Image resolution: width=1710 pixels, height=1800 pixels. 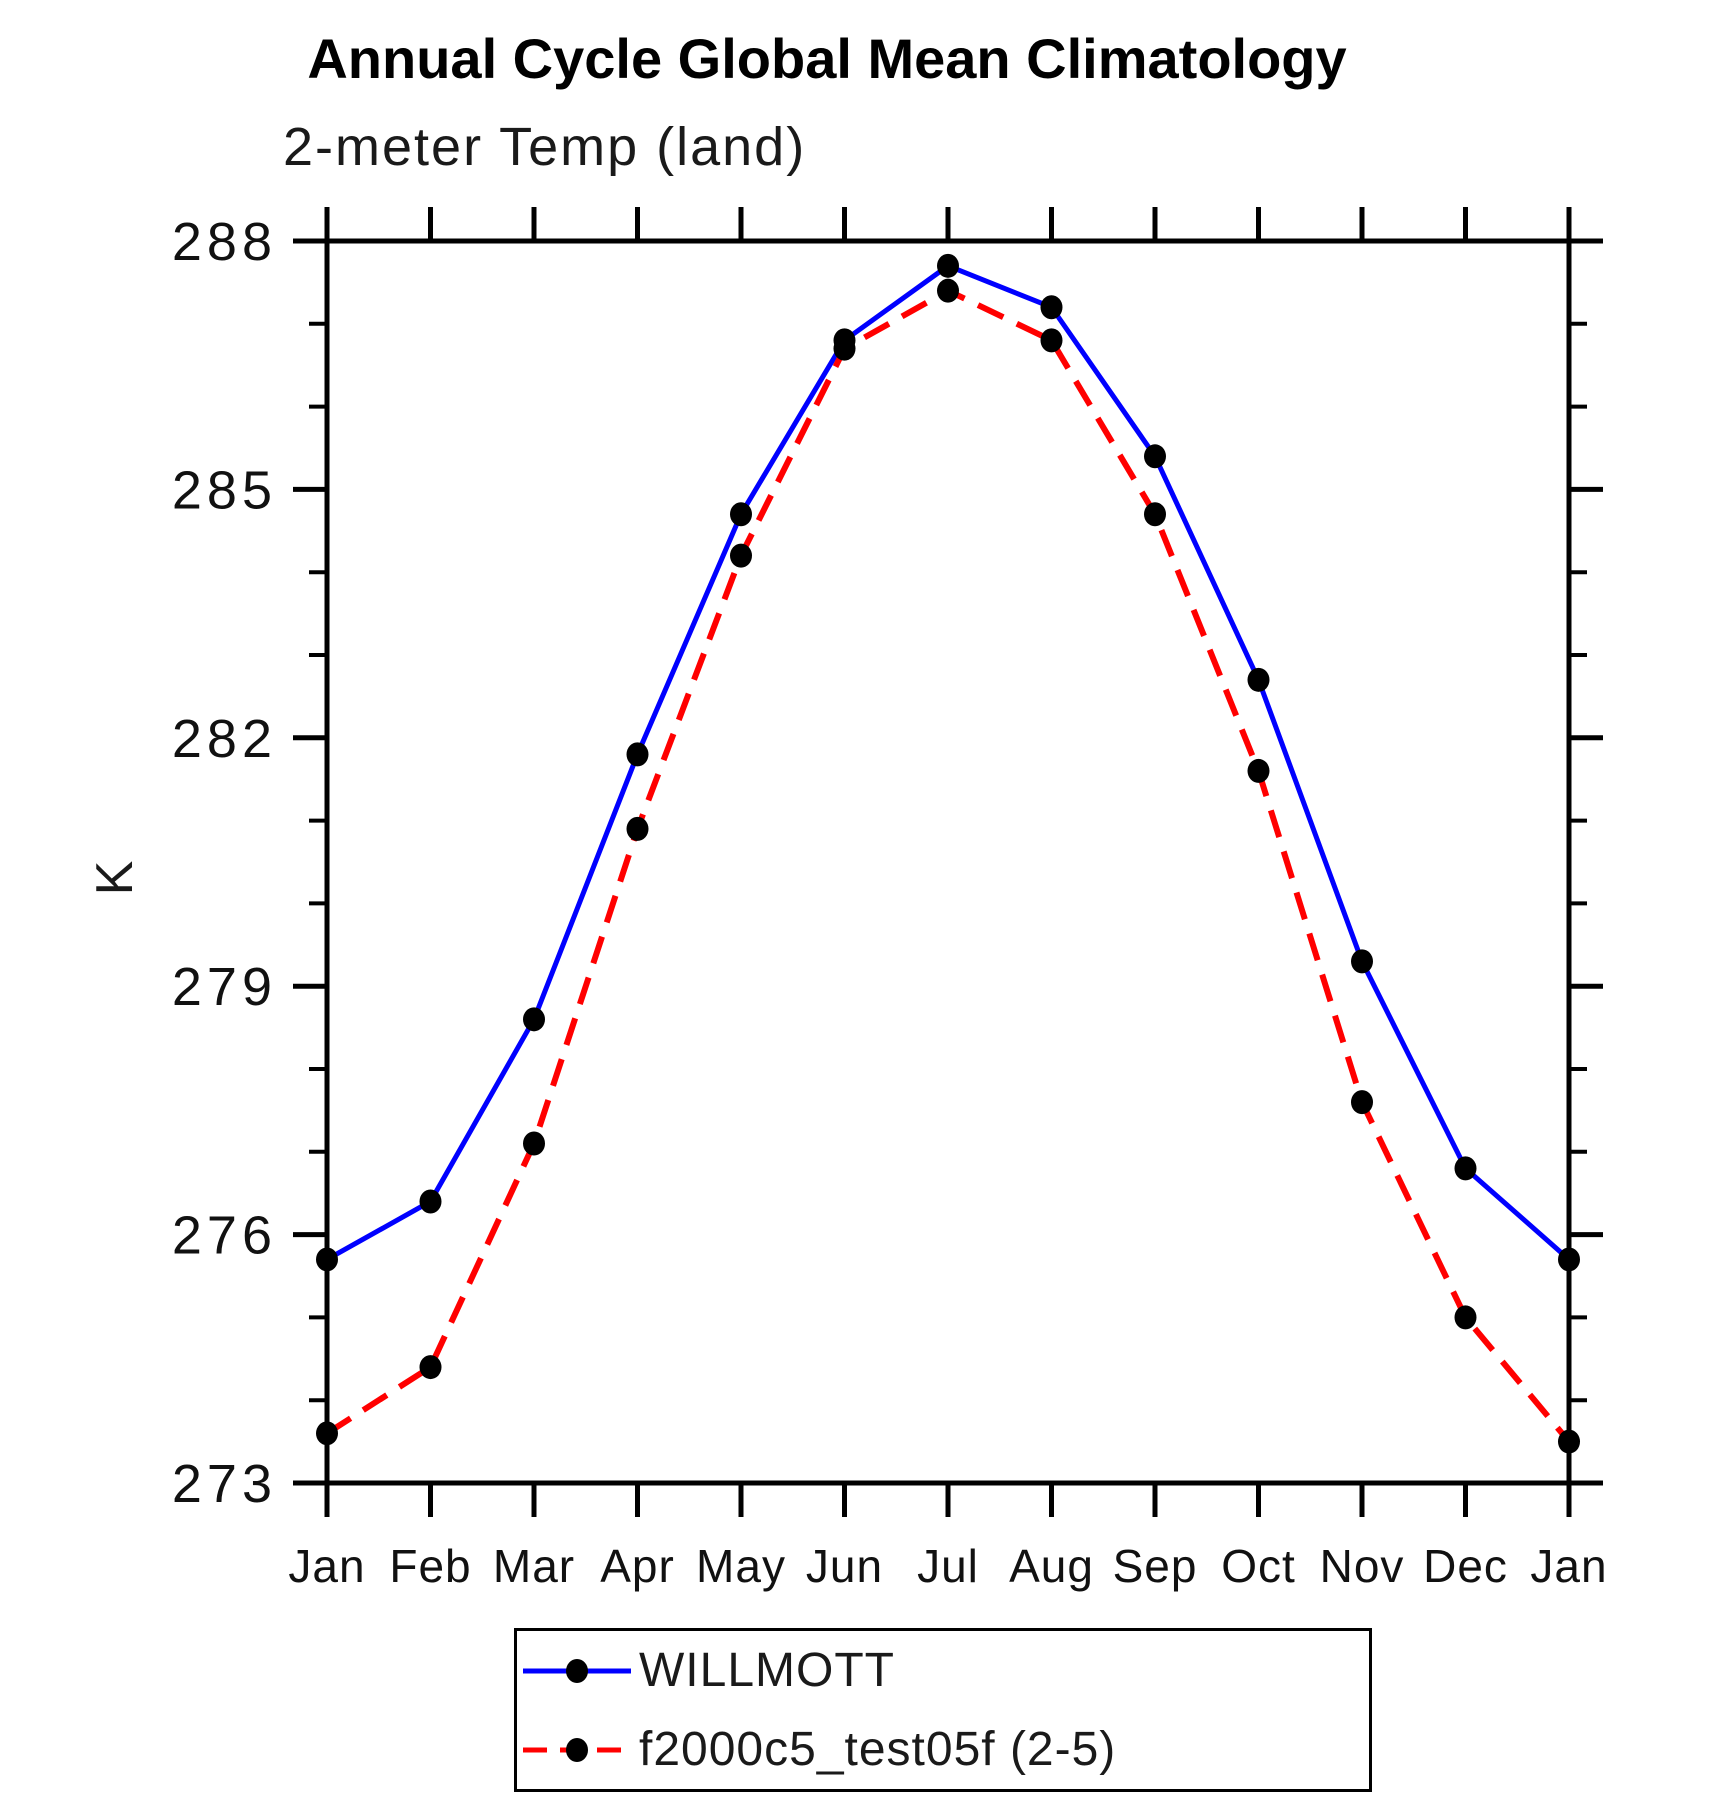 I want to click on y-tick-label: 285, so click(x=224, y=490).